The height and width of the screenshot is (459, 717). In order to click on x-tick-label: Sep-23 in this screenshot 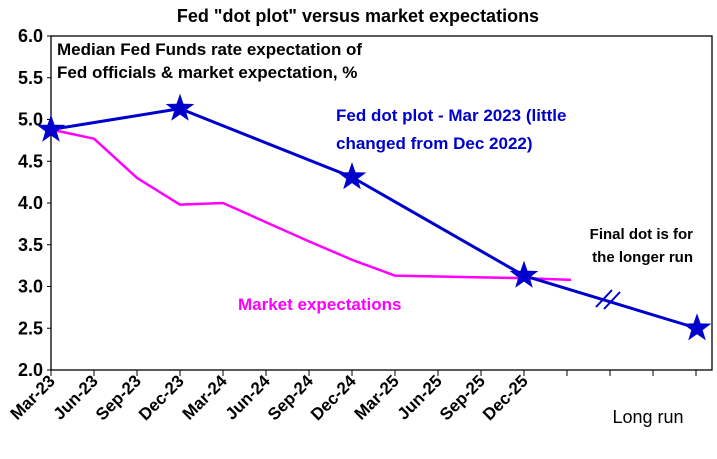, I will do `click(118, 397)`.